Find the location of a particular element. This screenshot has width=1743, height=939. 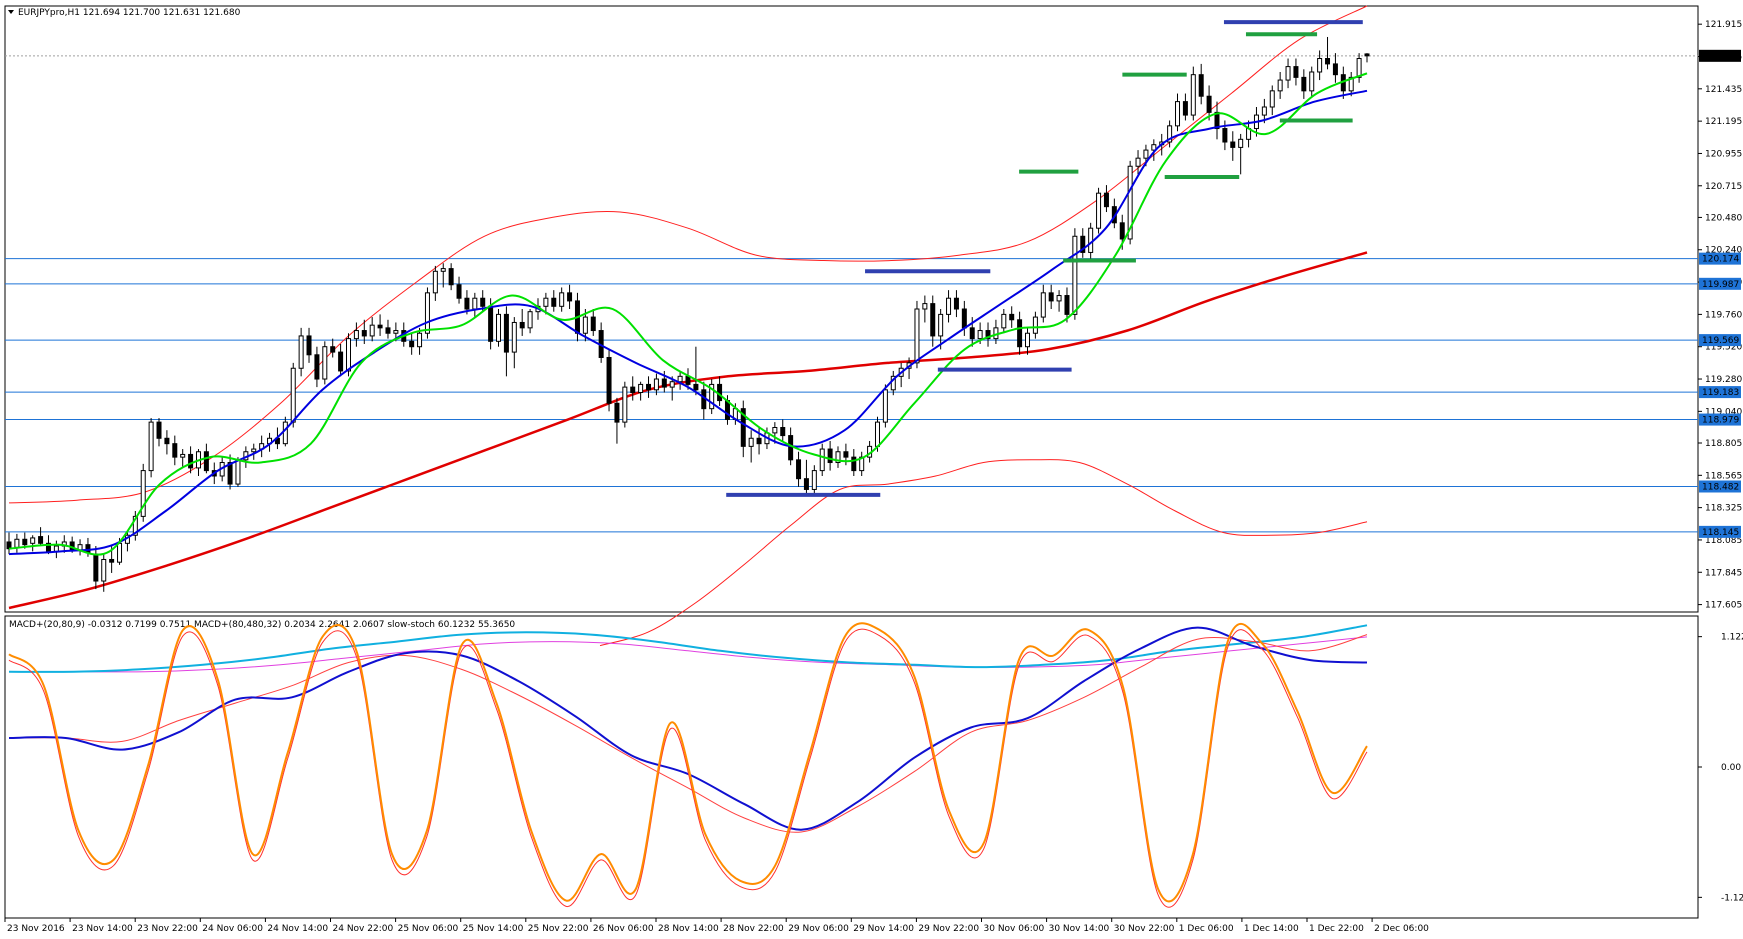

price-tick-label: 119.040 is located at coordinates (1723, 412).